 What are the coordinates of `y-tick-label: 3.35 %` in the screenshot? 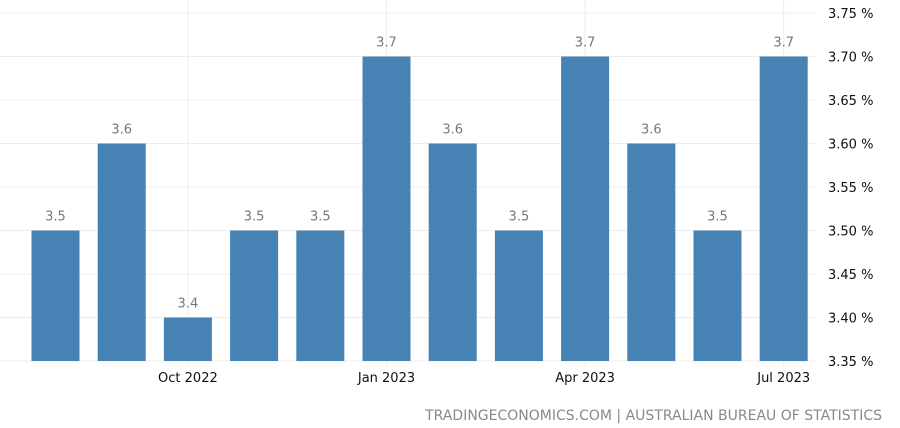 It's located at (850, 362).